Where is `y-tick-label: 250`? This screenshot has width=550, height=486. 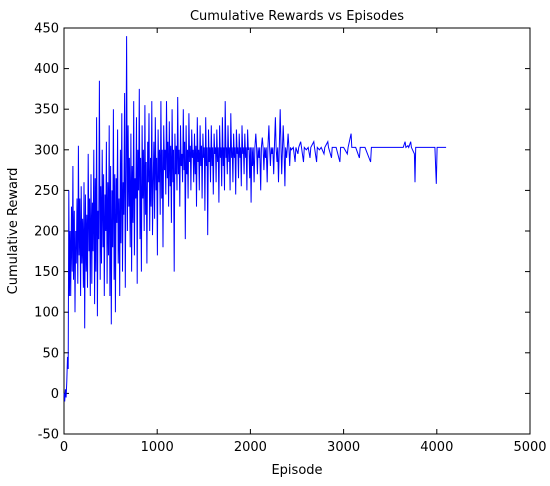
y-tick-label: 250 is located at coordinates (46, 191).